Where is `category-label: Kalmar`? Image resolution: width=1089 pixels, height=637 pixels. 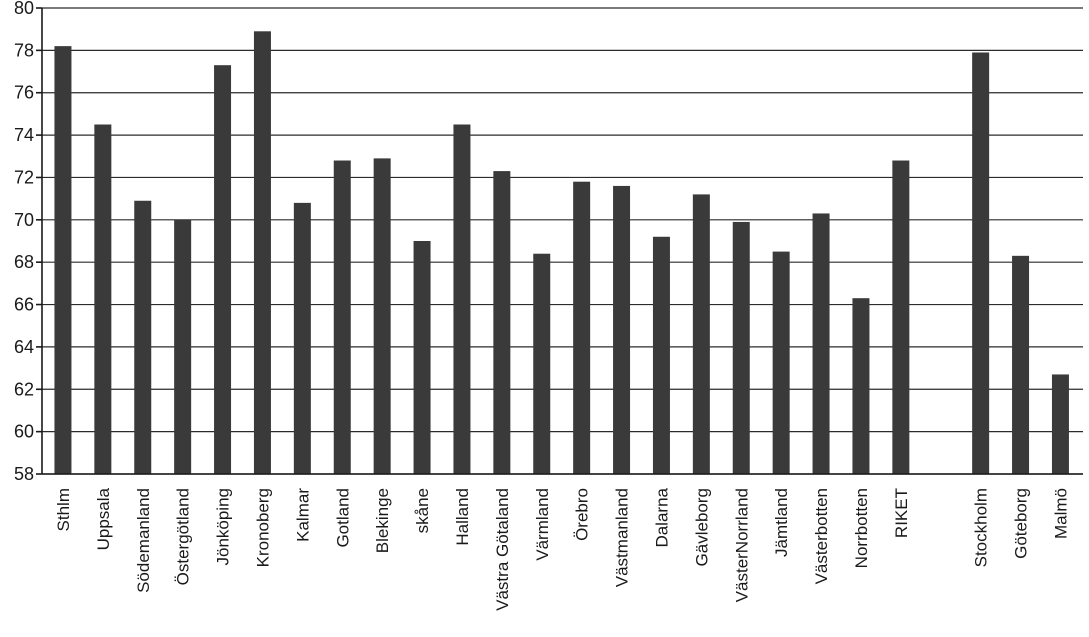
category-label: Kalmar is located at coordinates (302, 515).